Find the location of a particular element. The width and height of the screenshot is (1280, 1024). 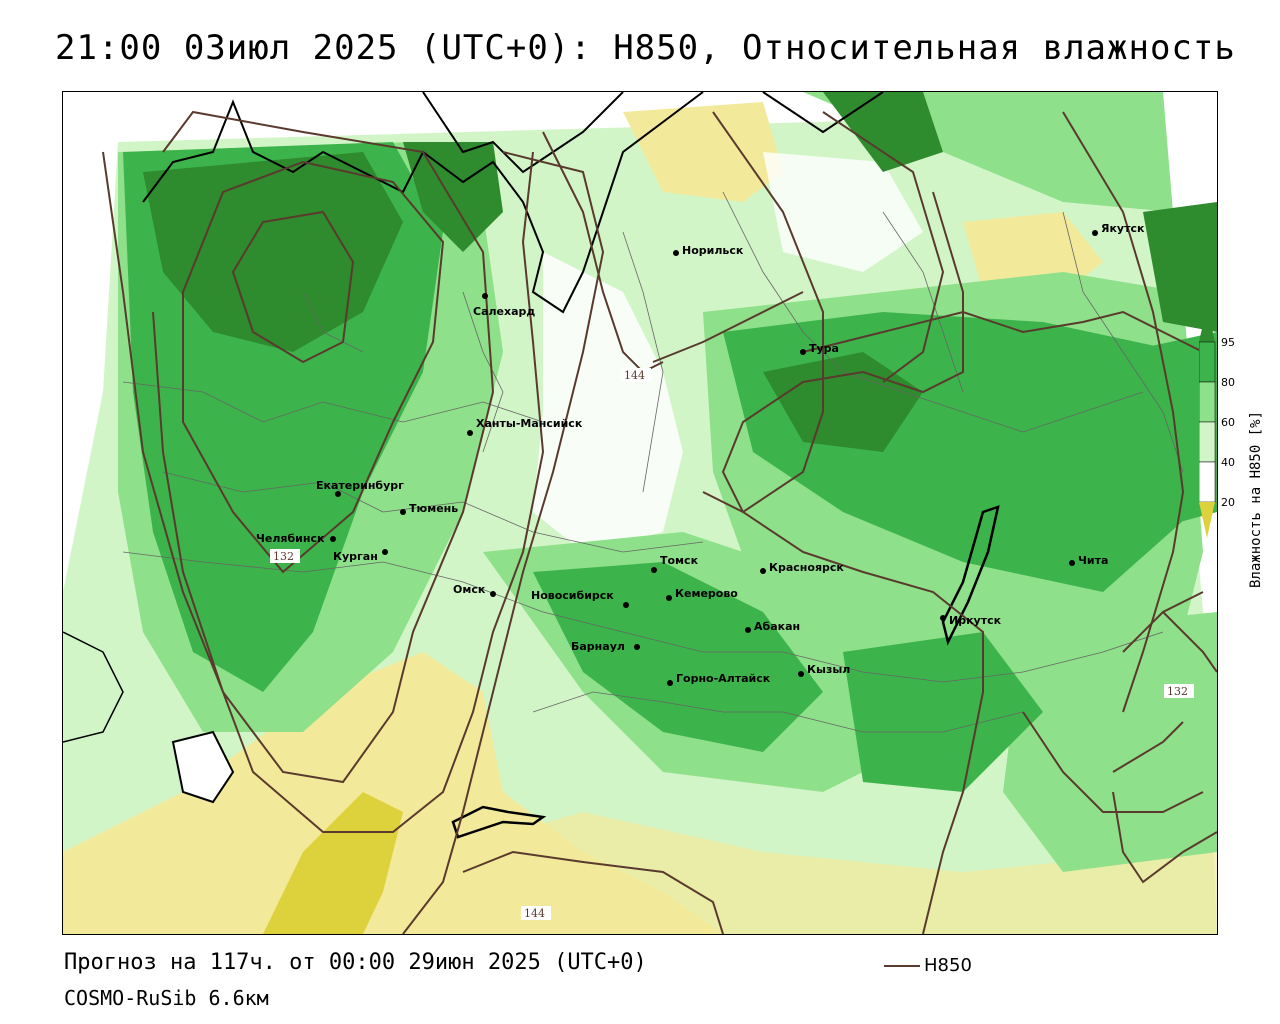

colorbar-tick-80: 80 is located at coordinates (1228, 382).